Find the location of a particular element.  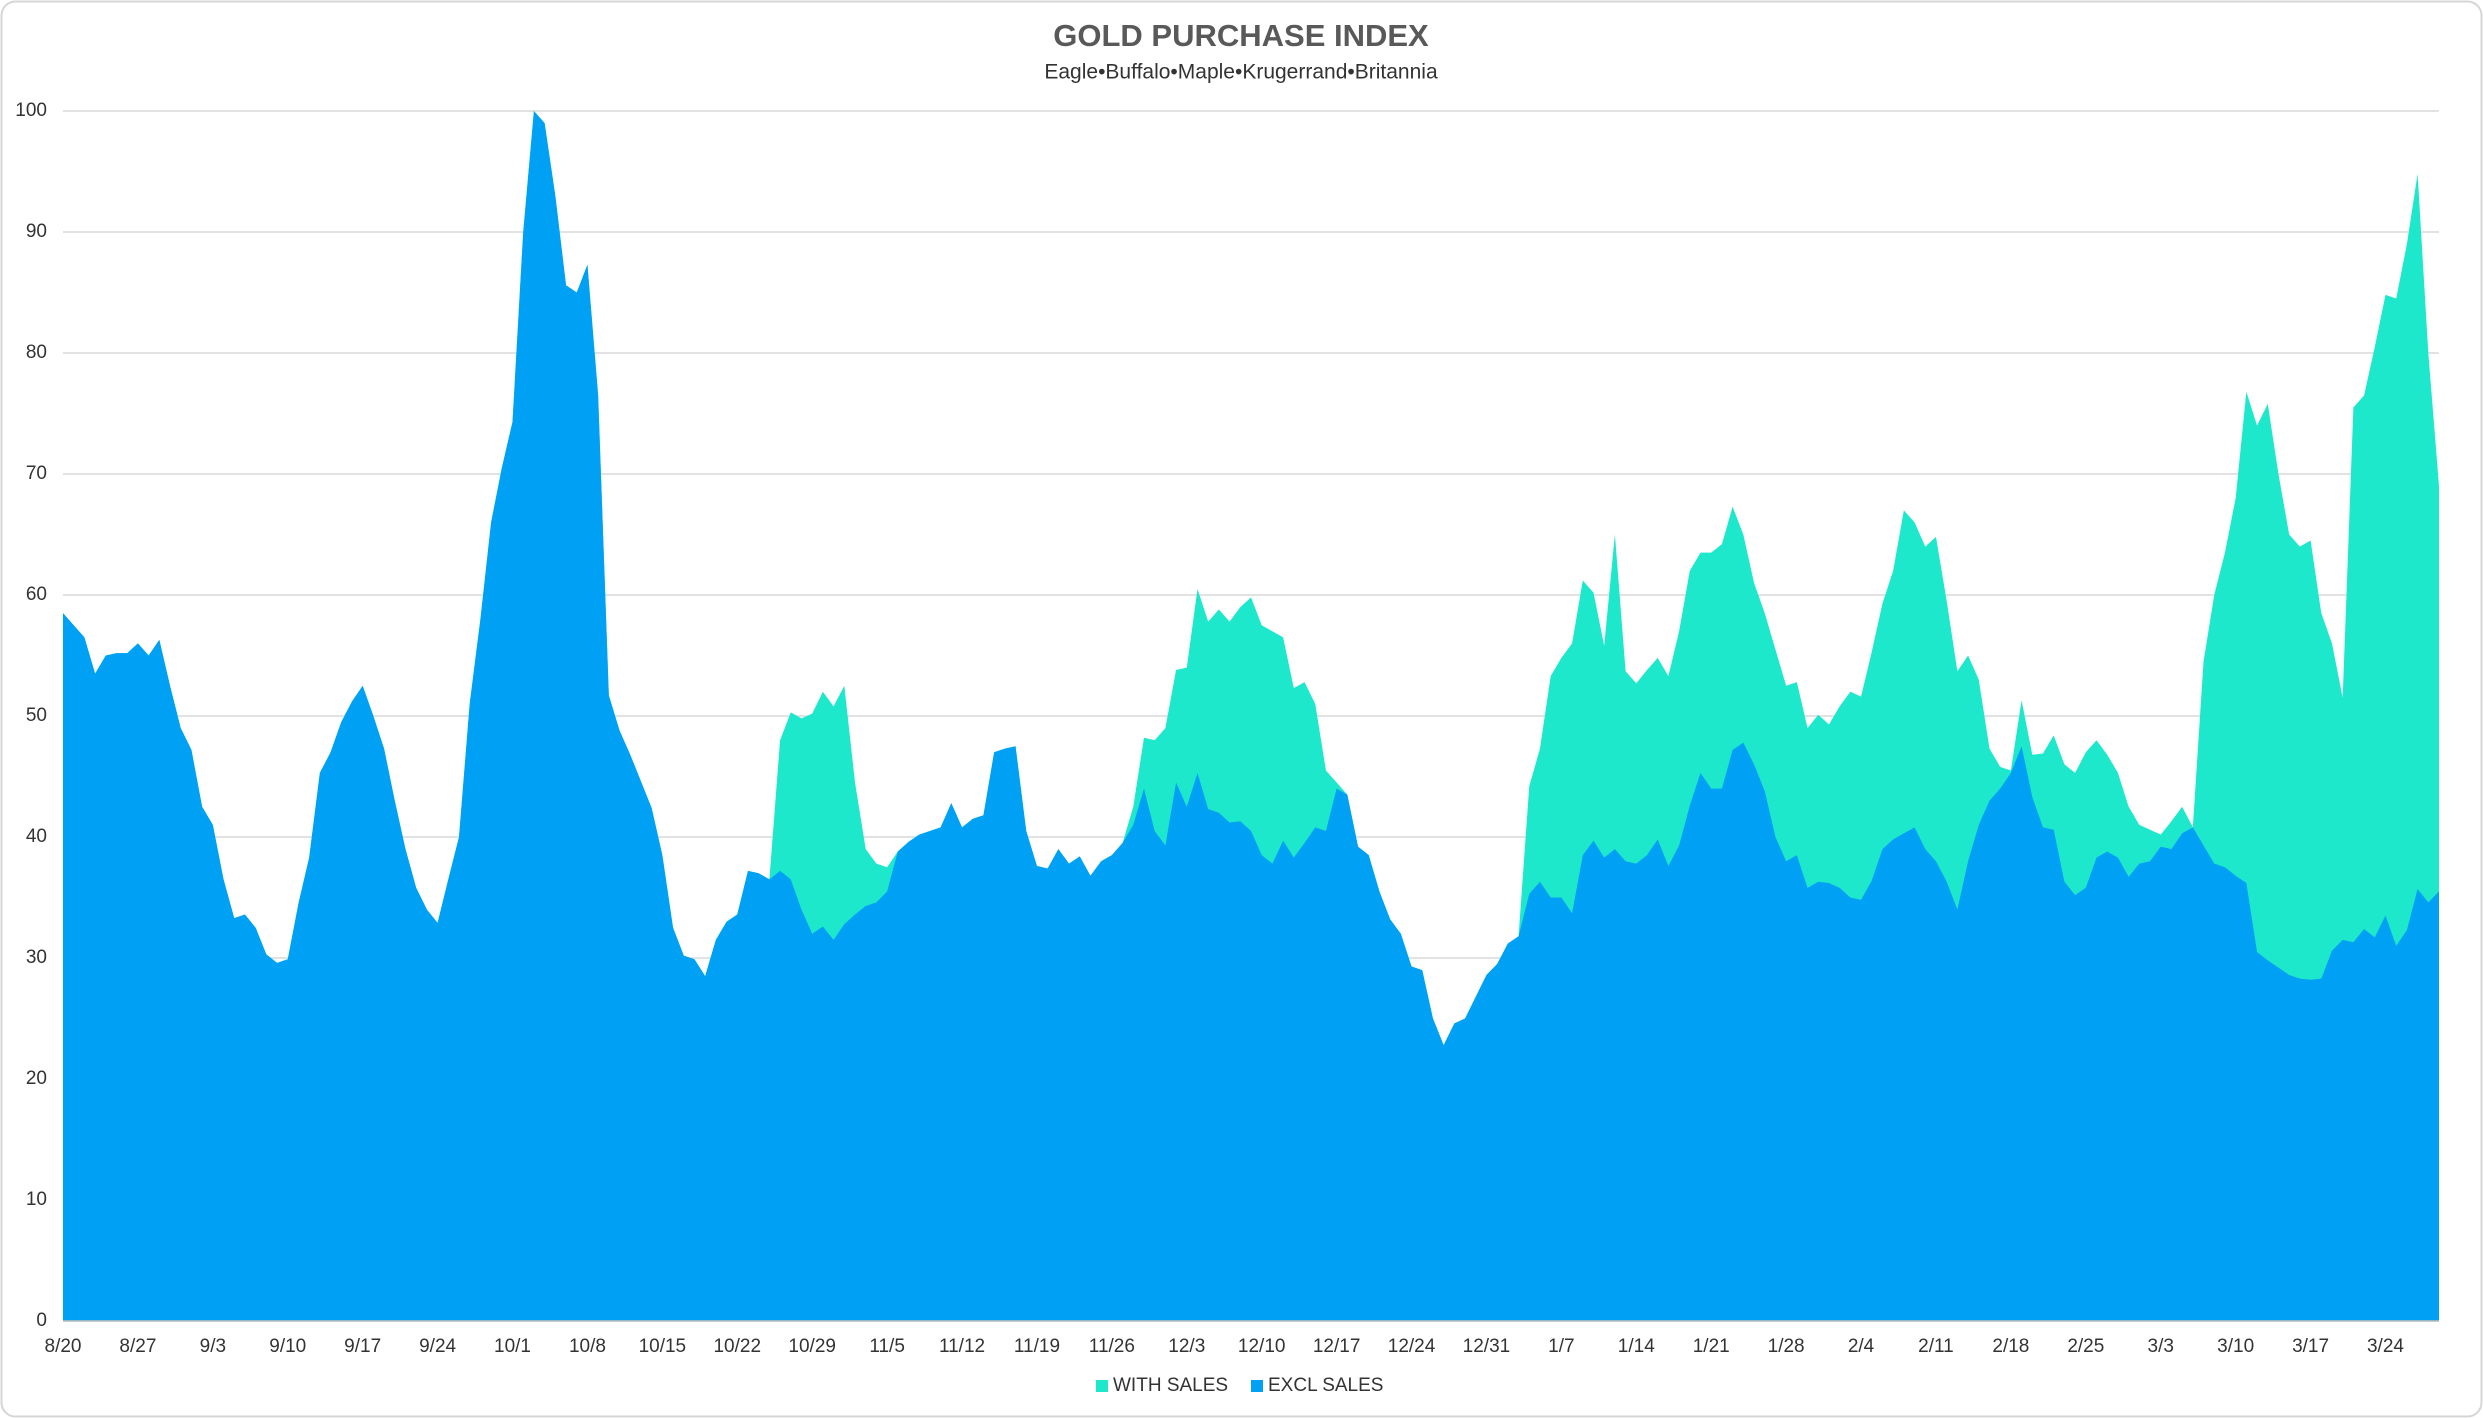

y-tick-label: 80 is located at coordinates (36, 352).